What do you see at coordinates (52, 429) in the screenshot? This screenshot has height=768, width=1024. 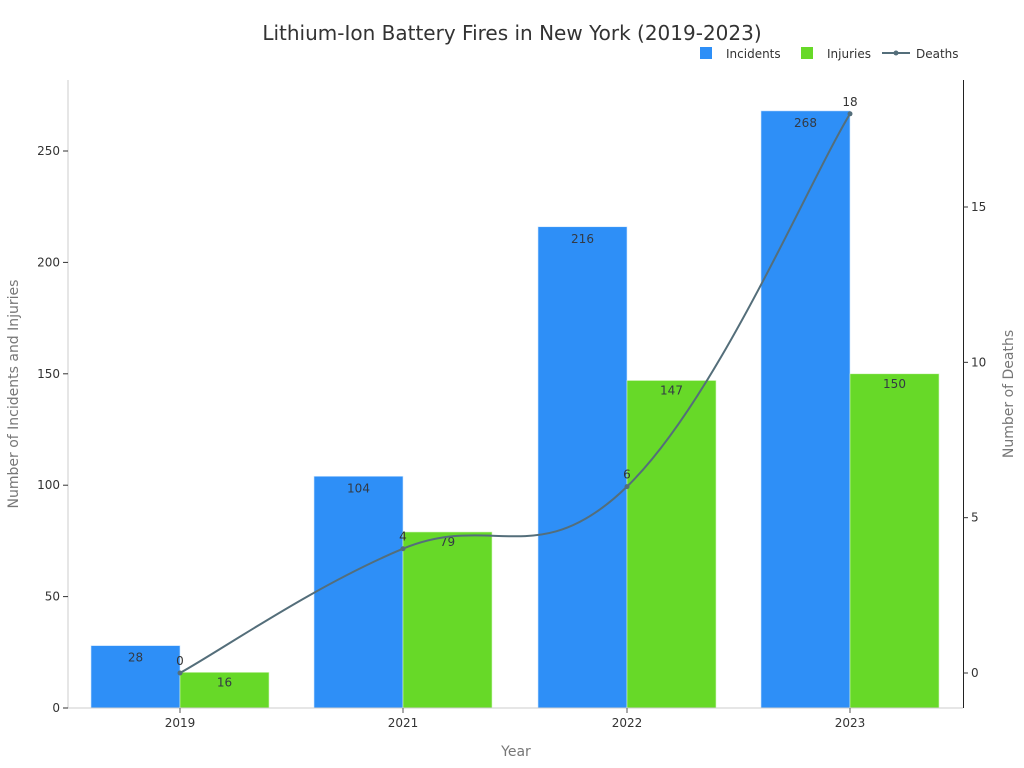 I see `left-y-ticks: 0 50 100 150 200 250` at bounding box center [52, 429].